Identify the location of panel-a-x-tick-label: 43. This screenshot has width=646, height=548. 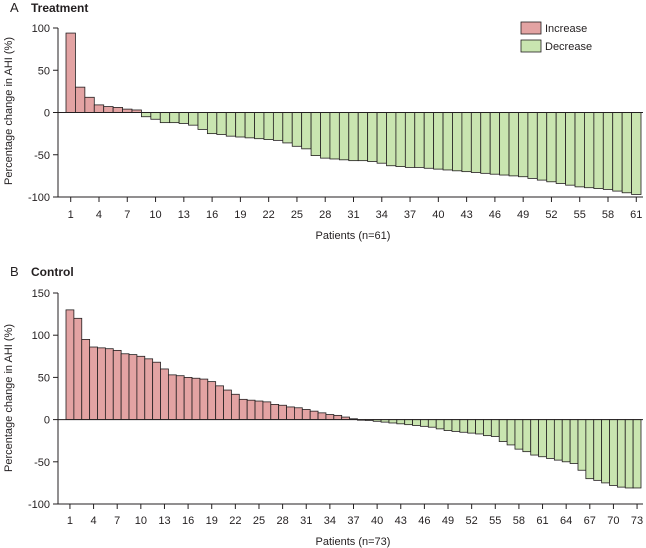
(466, 215).